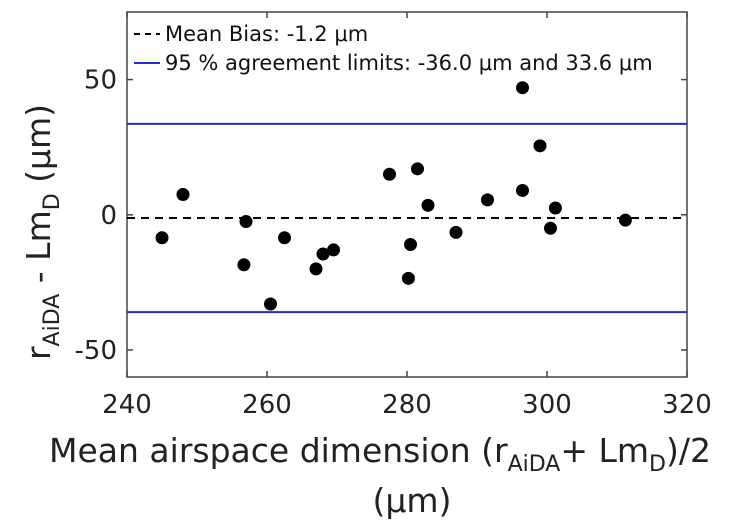  Describe the element at coordinates (604, 450) in the screenshot. I see `x-axis-label-mid: + Lm` at that location.